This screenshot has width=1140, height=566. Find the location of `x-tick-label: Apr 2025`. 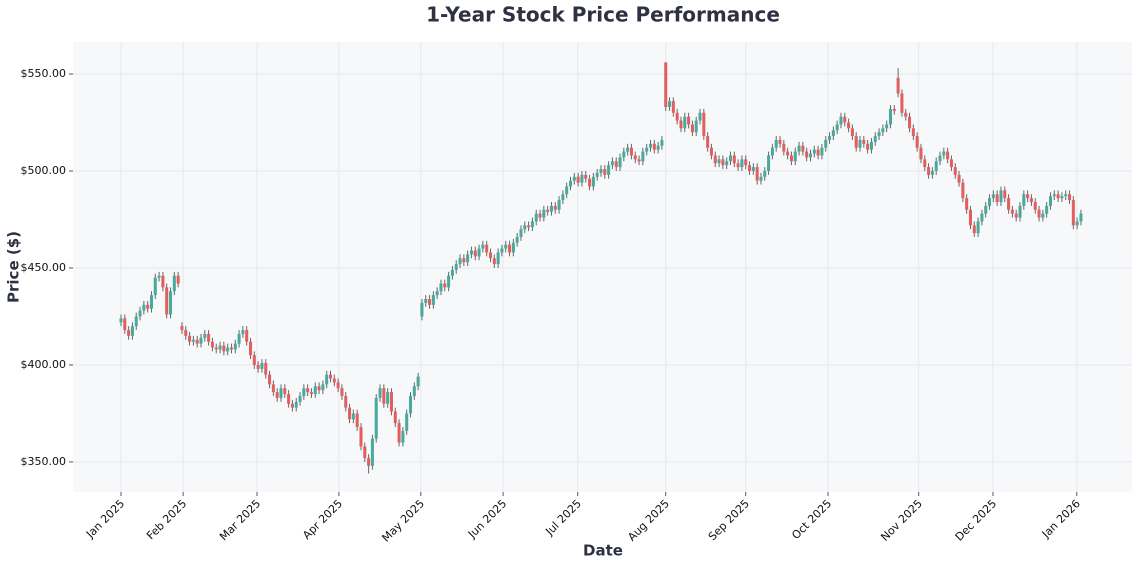

x-tick-label: Apr 2025 is located at coordinates (322, 519).